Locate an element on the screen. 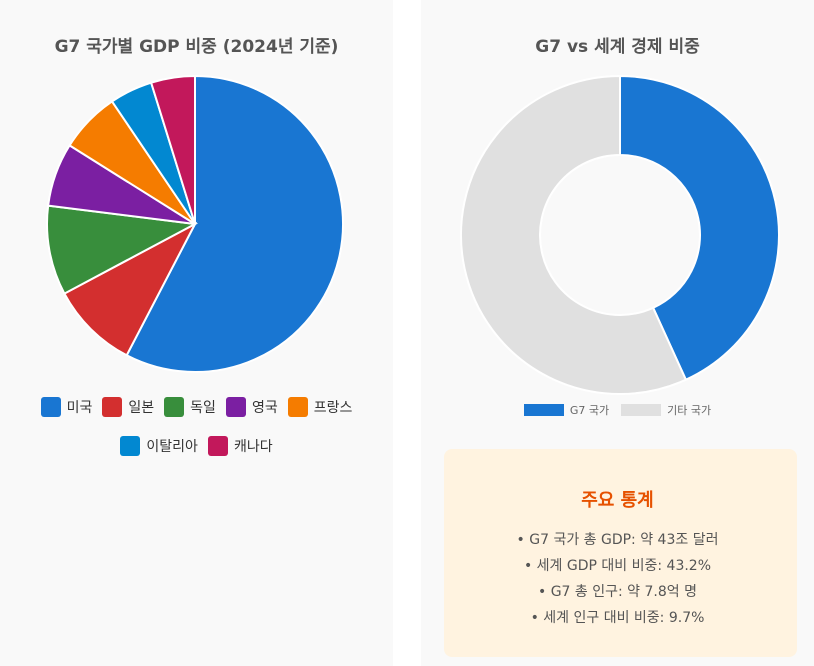  gdp-pie-legend-label: 영국 is located at coordinates (264, 408).